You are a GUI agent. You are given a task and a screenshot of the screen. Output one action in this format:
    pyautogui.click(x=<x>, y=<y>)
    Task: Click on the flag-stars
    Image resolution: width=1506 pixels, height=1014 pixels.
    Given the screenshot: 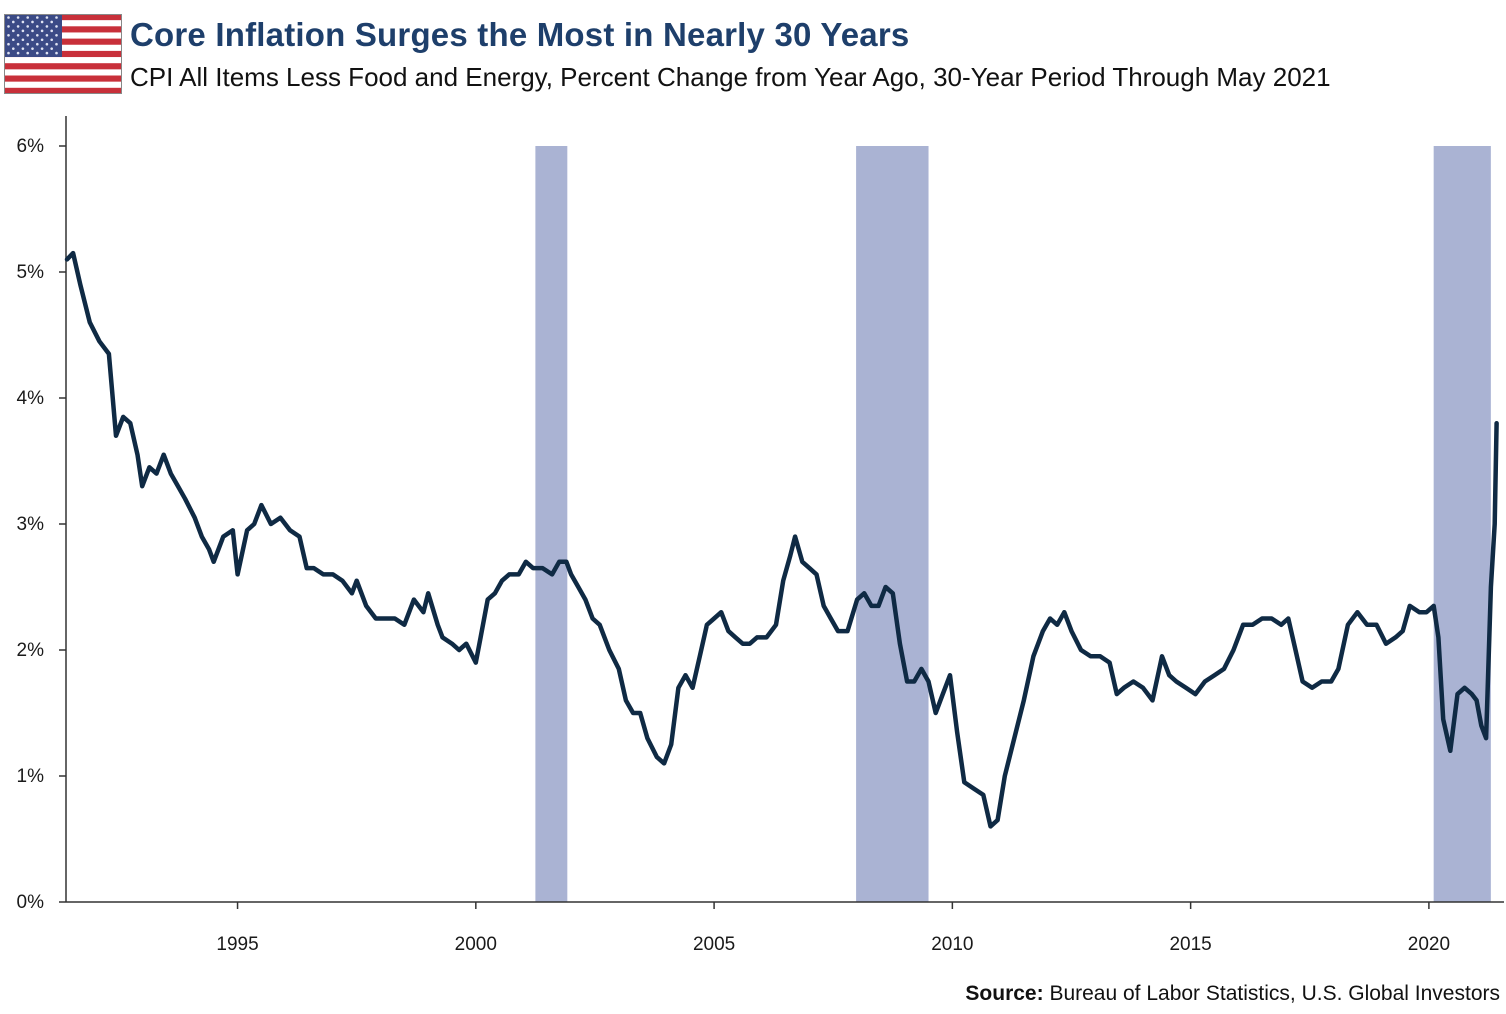 What is the action you would take?
    pyautogui.click(x=32, y=35)
    